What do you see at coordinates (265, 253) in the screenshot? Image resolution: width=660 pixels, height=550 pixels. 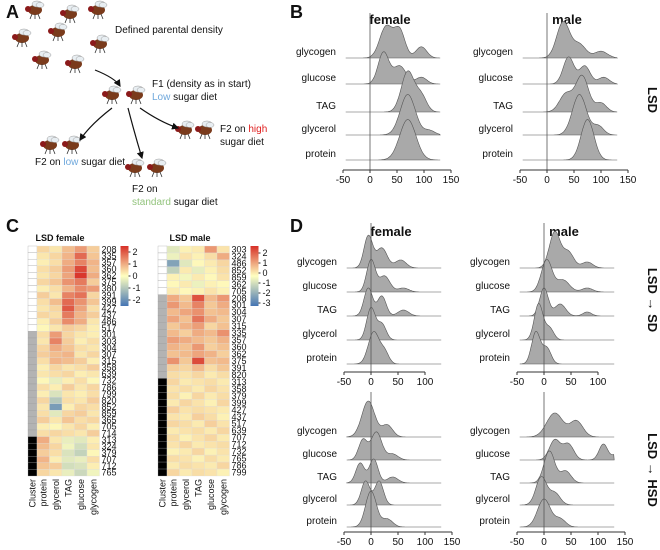 I see `colorbar-label: 2` at bounding box center [265, 253].